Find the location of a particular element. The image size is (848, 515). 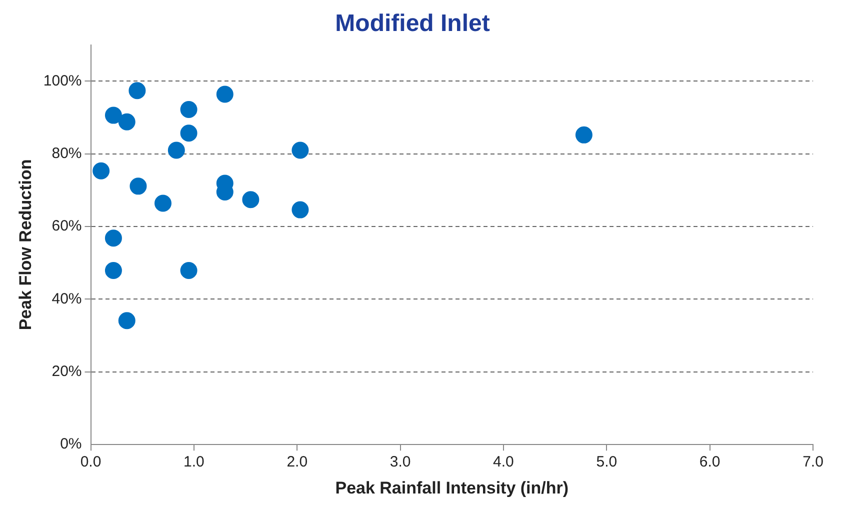

x-tick-label: 7.0 is located at coordinates (813, 462).